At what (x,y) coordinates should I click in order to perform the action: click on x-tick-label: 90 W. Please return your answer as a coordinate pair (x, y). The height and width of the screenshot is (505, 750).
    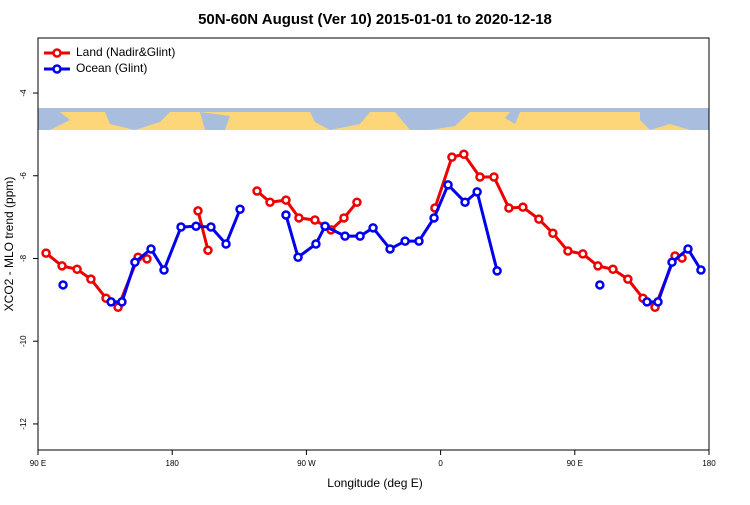
    Looking at the image, I should click on (306, 463).